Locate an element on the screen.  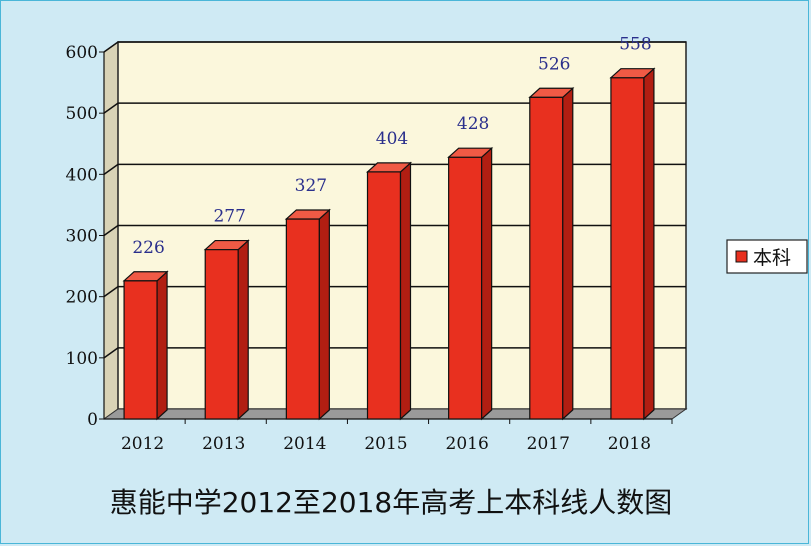
x-tick-label: 2012 is located at coordinates (142, 444).